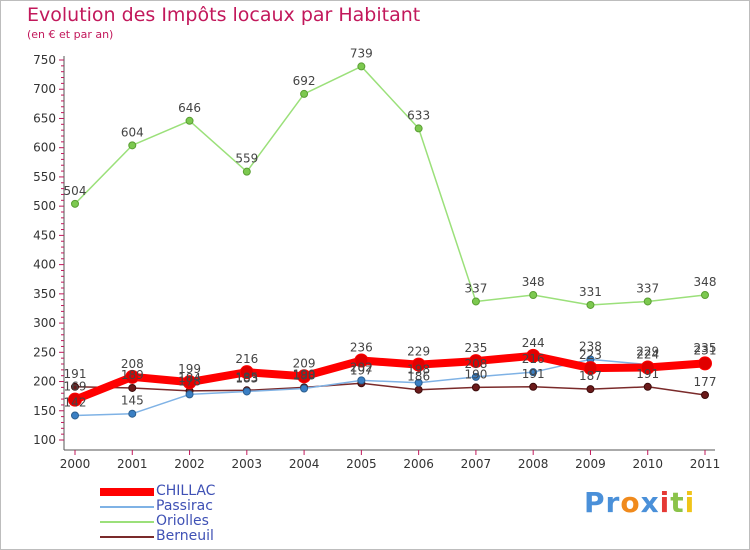  Describe the element at coordinates (590, 464) in the screenshot. I see `x-tick-label: 2009` at that location.